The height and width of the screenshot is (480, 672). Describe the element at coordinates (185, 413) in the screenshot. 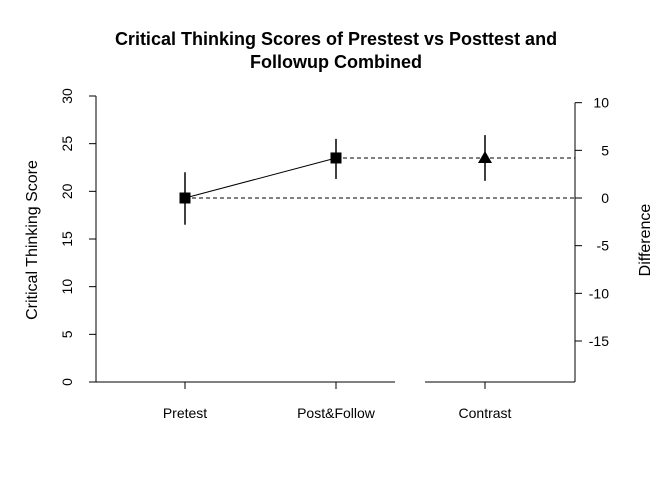

I see `x-tick-label-Pretest: Pretest` at that location.